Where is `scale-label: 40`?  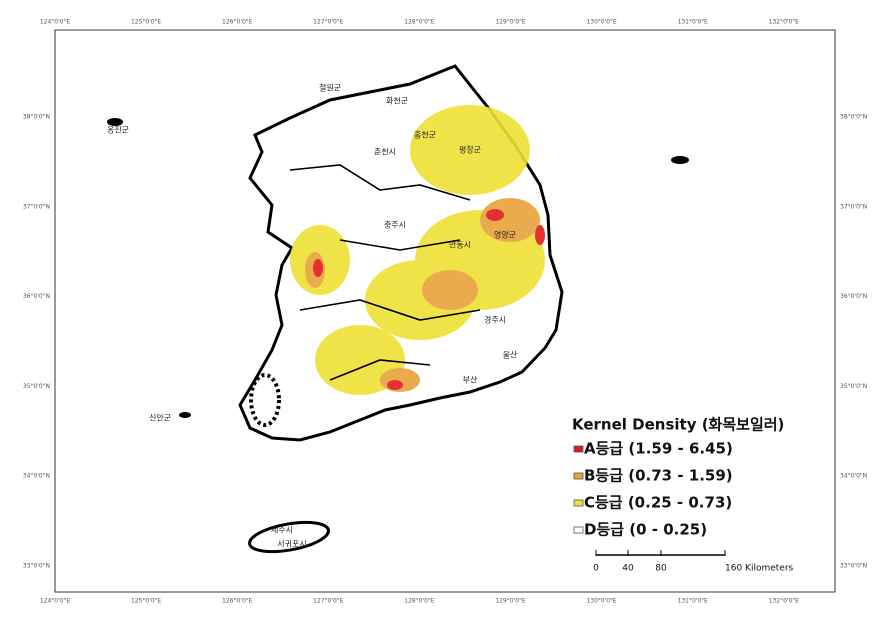 scale-label: 40 is located at coordinates (628, 569).